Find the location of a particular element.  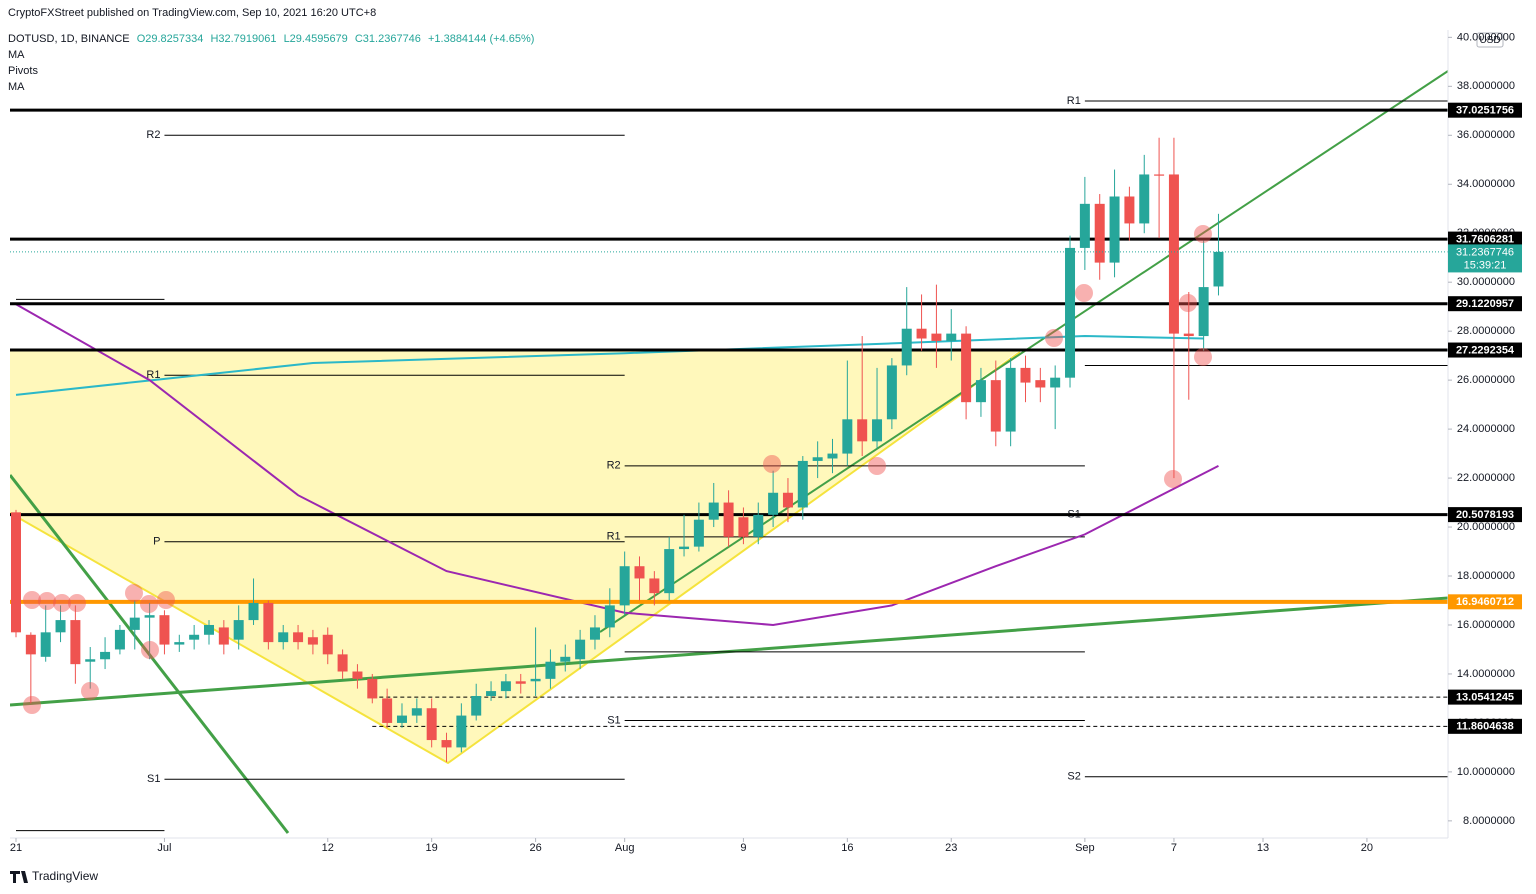

level-label: 11.8604638 is located at coordinates (1485, 727).